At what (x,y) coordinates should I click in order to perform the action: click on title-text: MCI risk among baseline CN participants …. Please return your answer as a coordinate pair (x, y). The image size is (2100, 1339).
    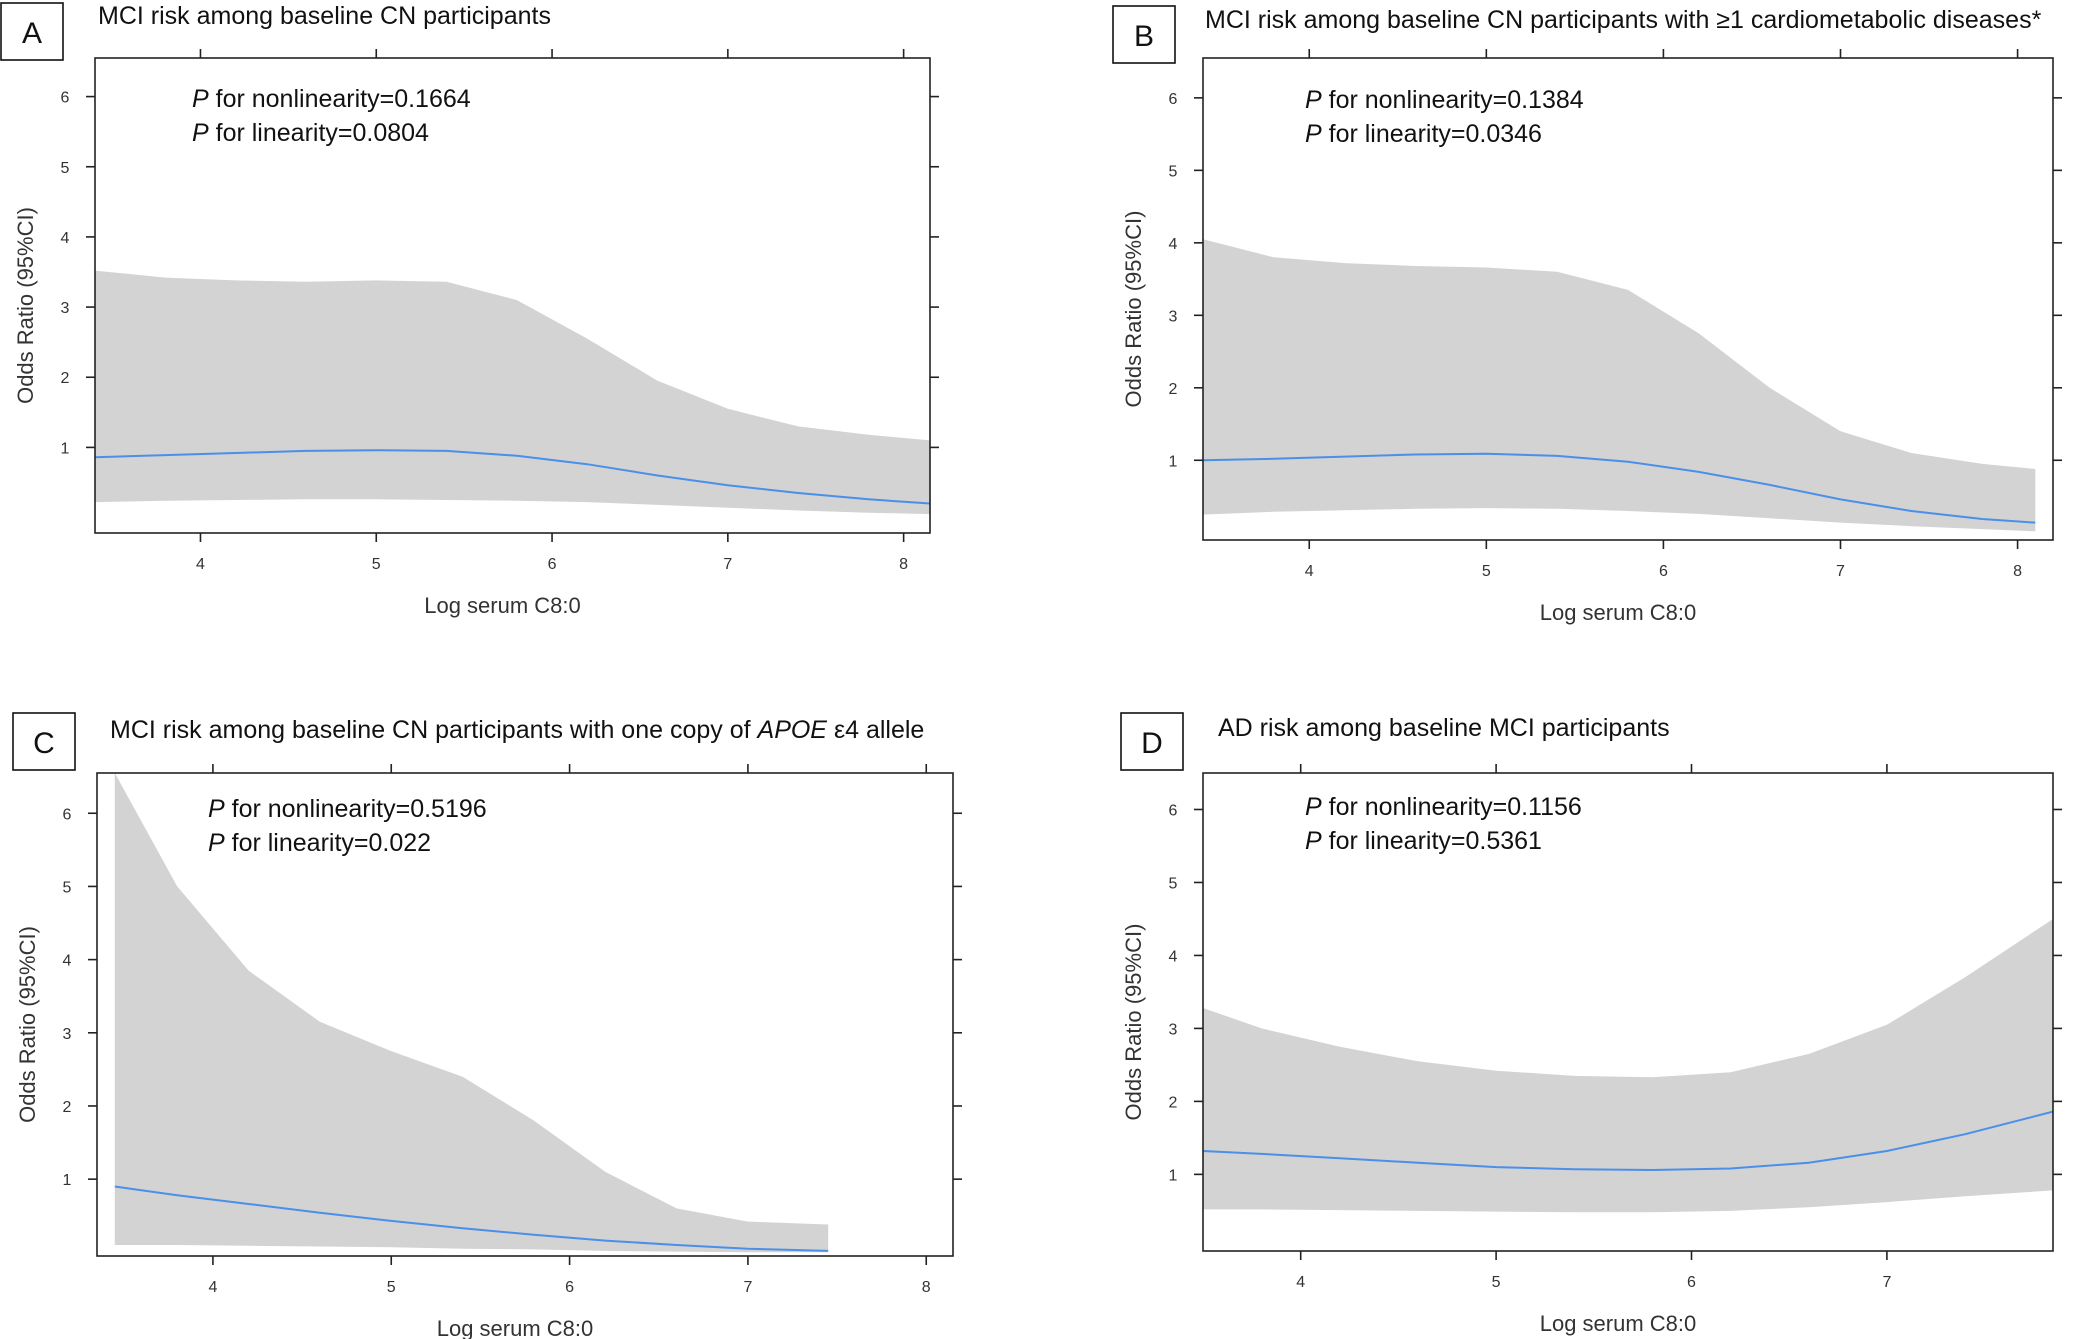
    Looking at the image, I should click on (434, 730).